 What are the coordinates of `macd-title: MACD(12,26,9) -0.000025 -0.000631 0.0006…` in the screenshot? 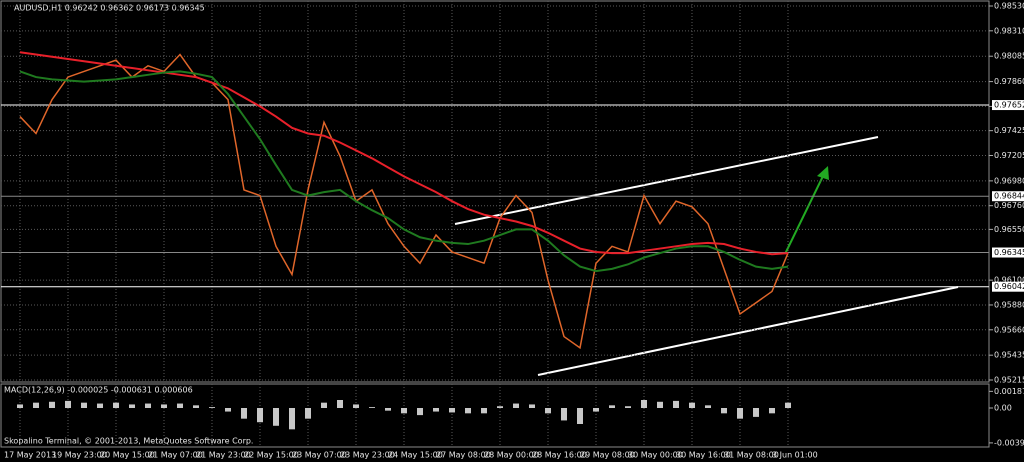 It's located at (98, 390).